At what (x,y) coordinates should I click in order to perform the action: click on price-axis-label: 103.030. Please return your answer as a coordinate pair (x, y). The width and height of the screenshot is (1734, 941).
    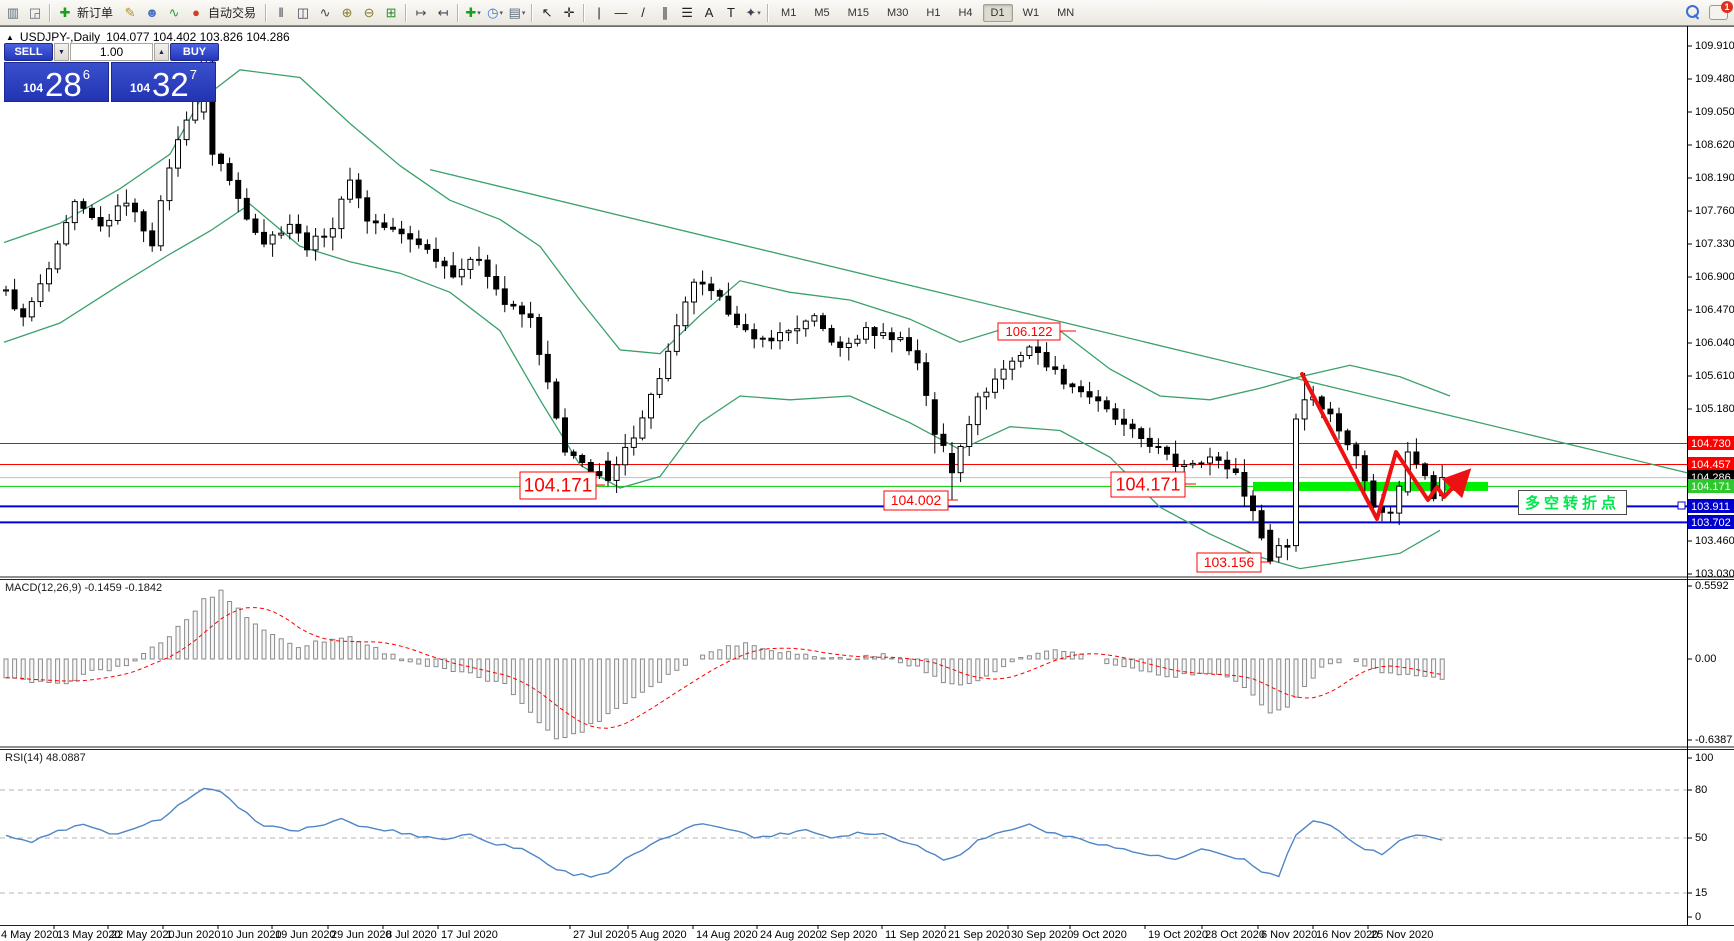
    Looking at the image, I should click on (1714, 574).